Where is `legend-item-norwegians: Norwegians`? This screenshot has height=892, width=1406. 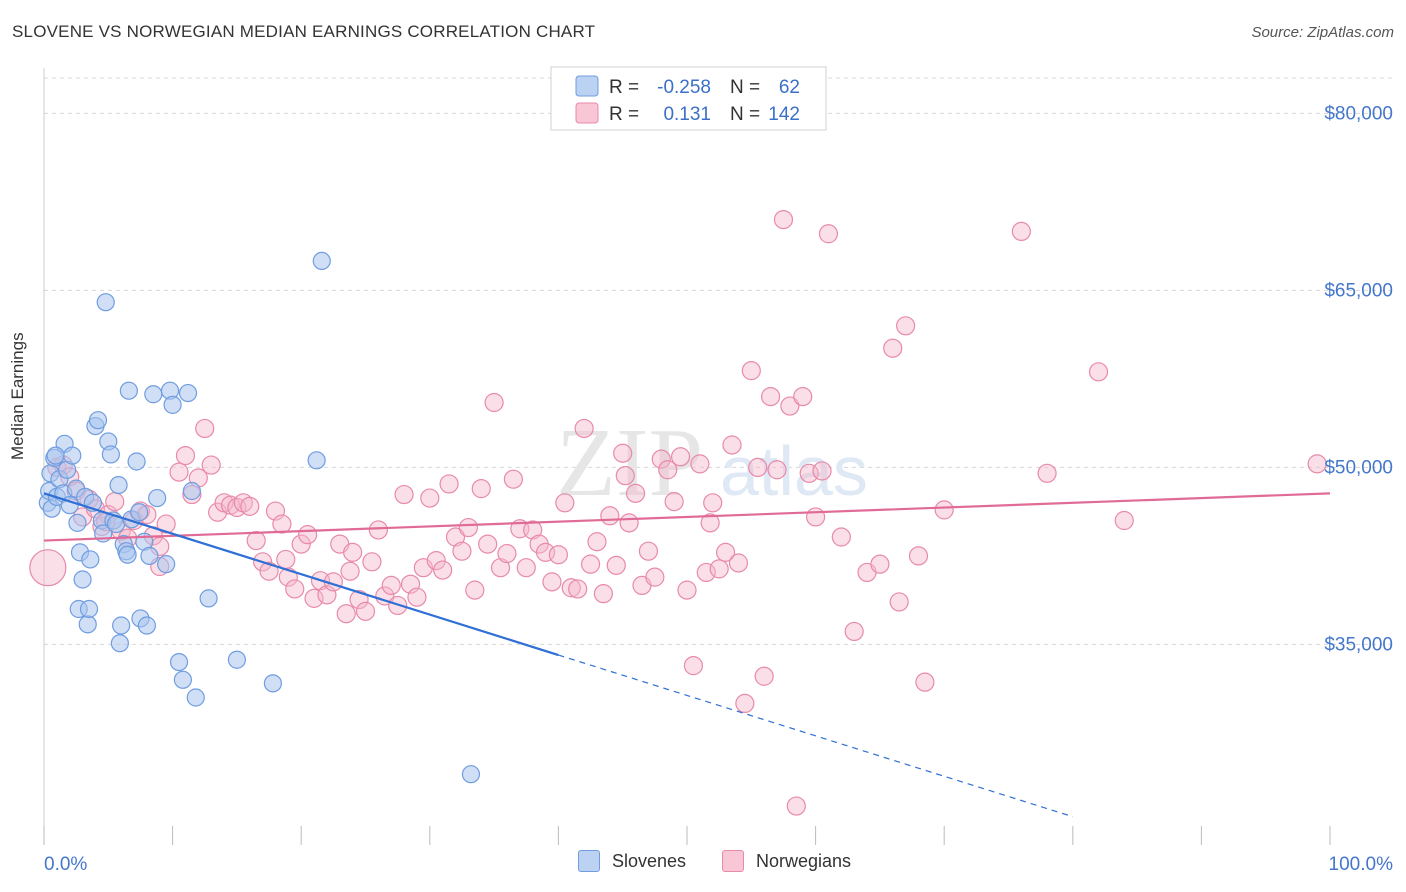
legend-item-norwegians: Norwegians is located at coordinates (786, 861).